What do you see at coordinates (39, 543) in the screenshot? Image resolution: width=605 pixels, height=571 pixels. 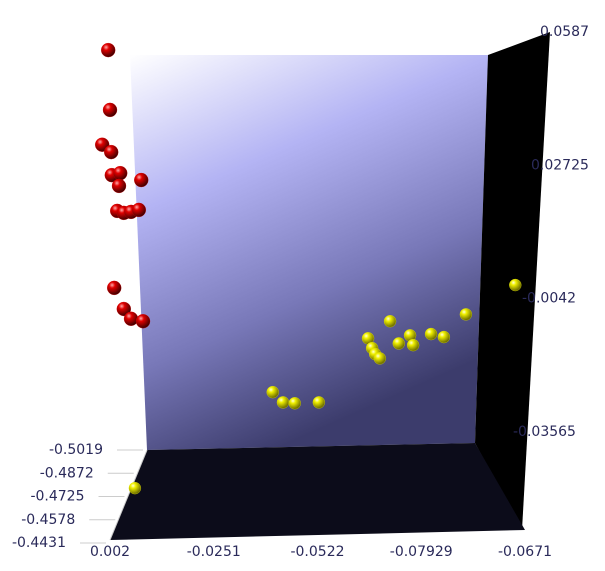 I see `depth-tick-label: -0.4431` at bounding box center [39, 543].